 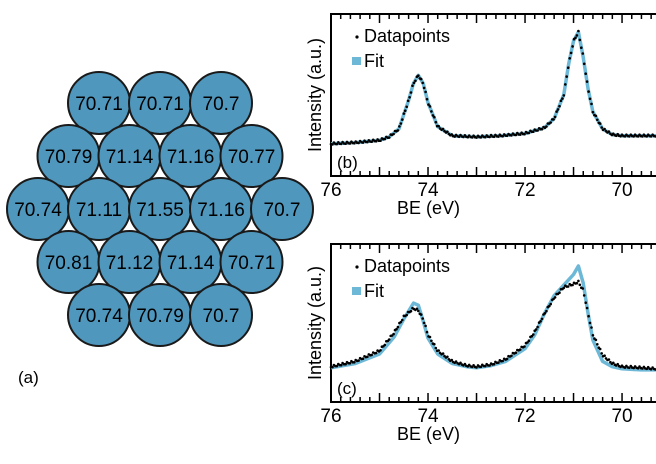 I want to click on fit-curve, so click(x=493, y=88).